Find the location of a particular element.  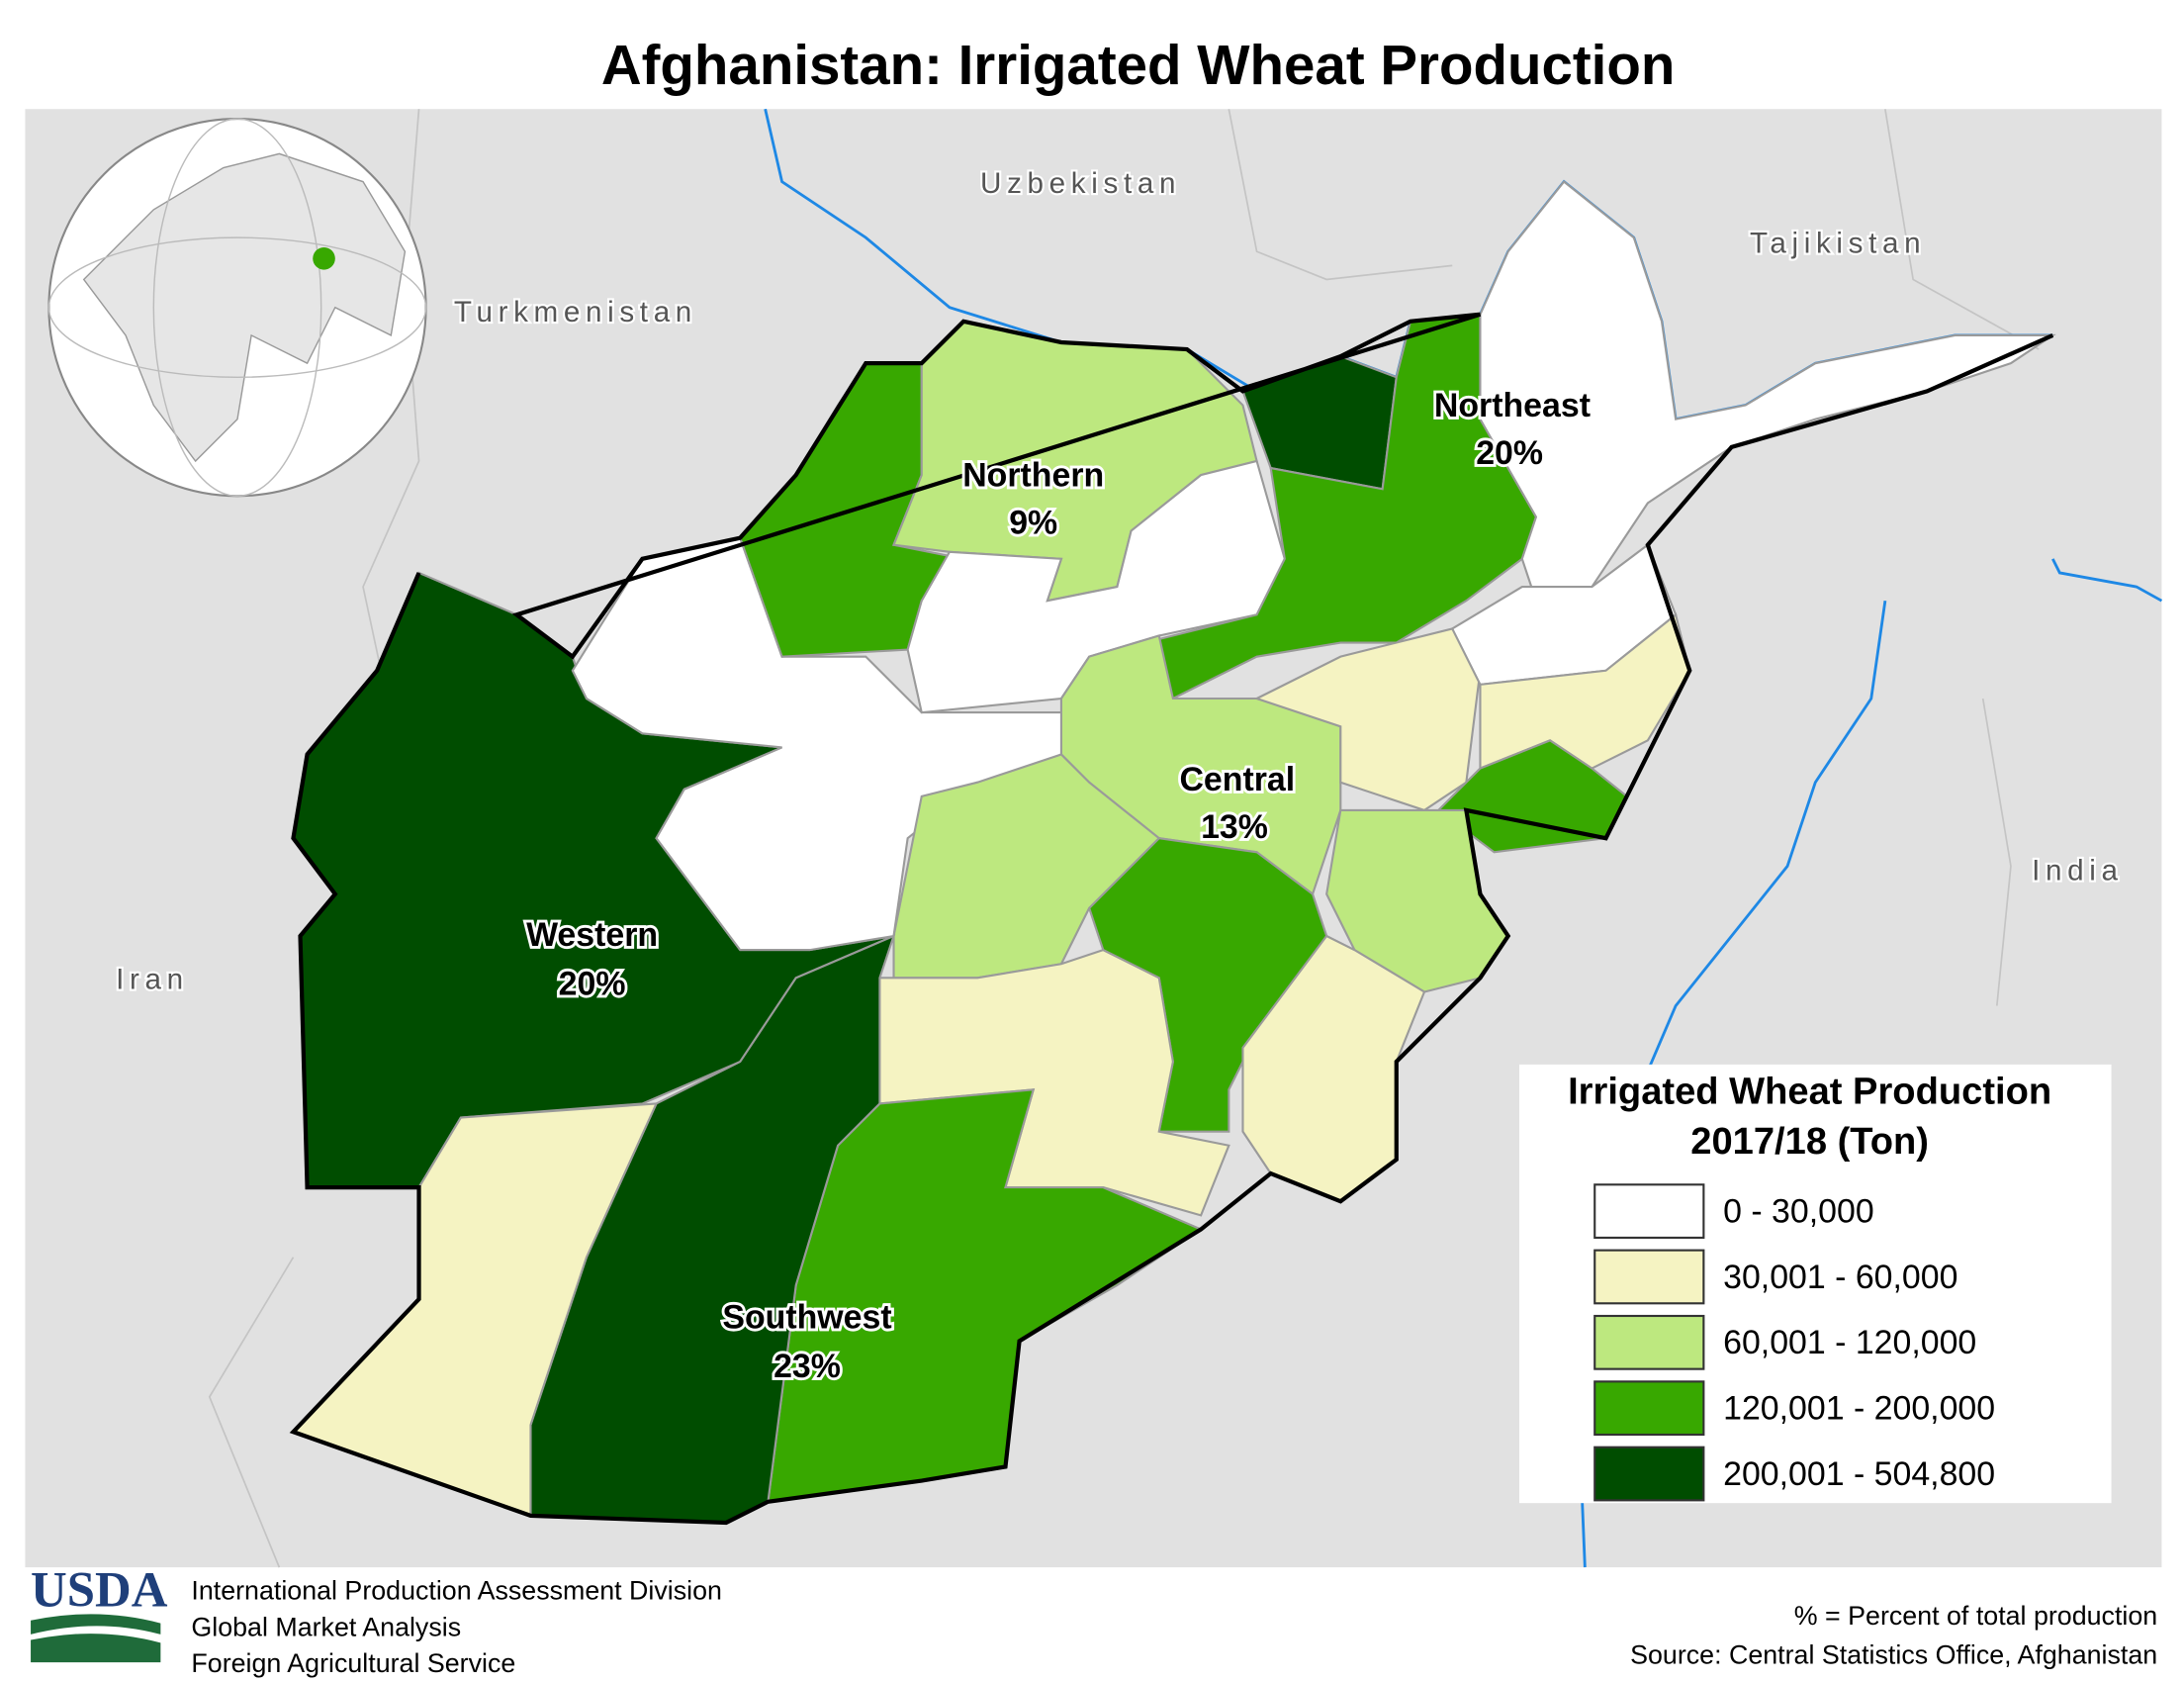

region-name: Northern is located at coordinates (1033, 475).